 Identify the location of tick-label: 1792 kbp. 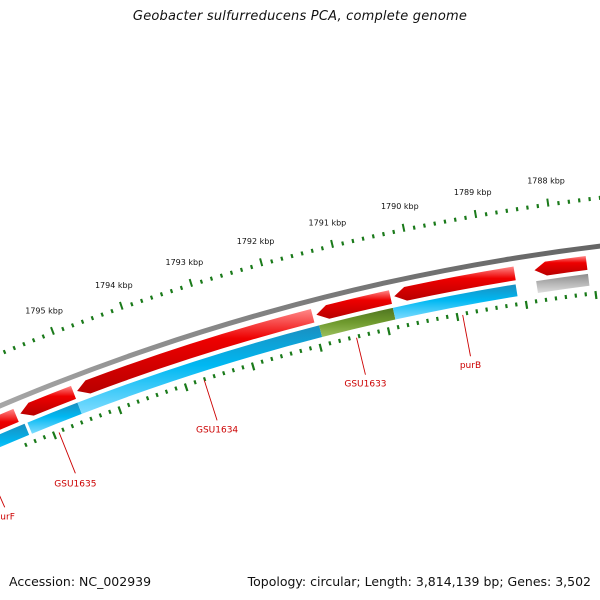
(256, 241).